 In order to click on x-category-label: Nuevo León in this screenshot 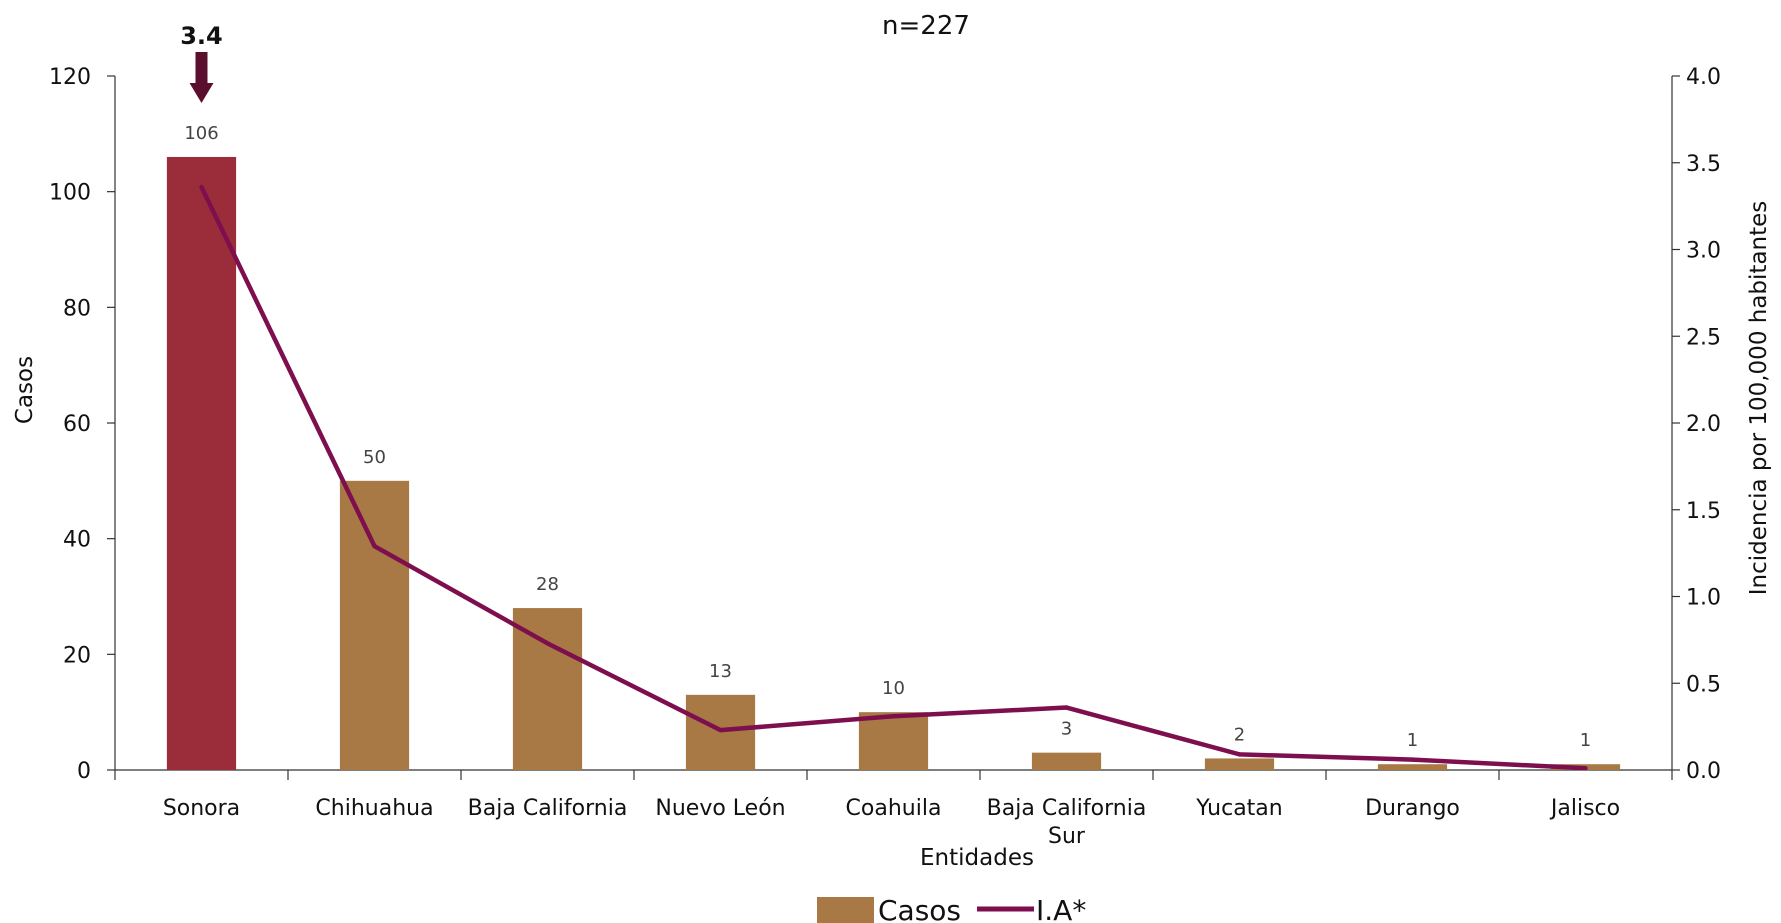, I will do `click(720, 808)`.